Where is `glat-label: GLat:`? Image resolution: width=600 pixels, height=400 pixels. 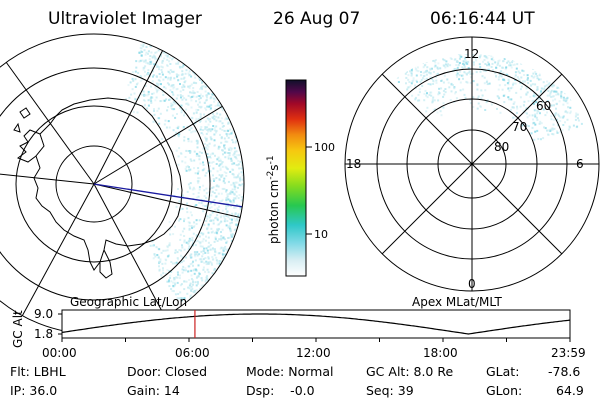 glat-label: GLat: is located at coordinates (502, 371).